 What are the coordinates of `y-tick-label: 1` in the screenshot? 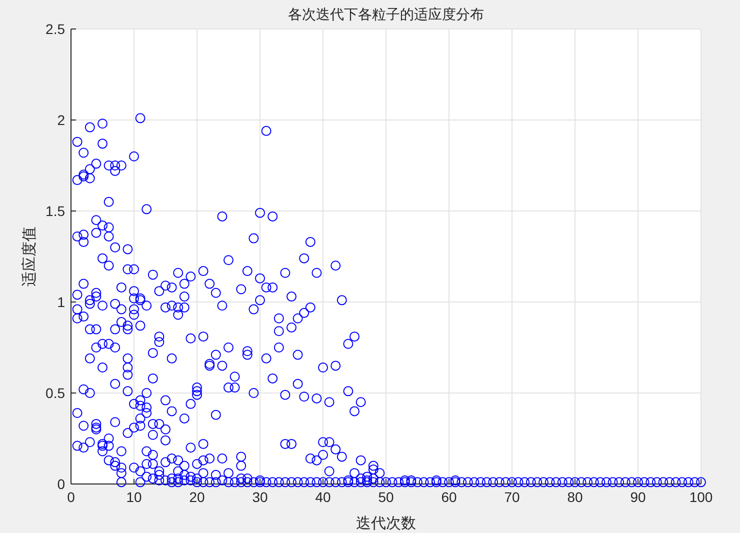 It's located at (61, 302).